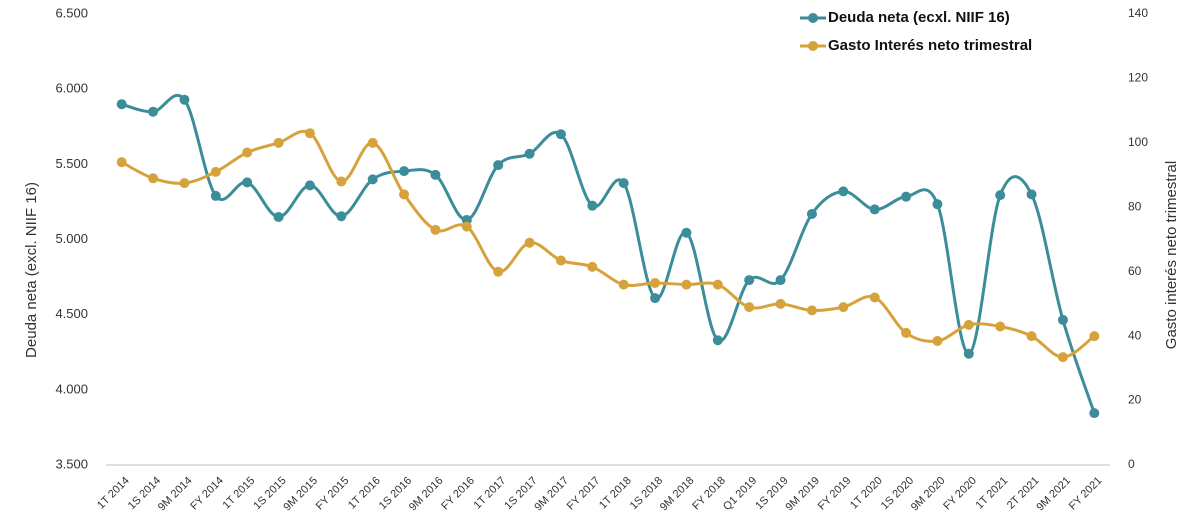 The height and width of the screenshot is (528, 1202). What do you see at coordinates (71, 463) in the screenshot?
I see `y-tick-label: 3.500` at bounding box center [71, 463].